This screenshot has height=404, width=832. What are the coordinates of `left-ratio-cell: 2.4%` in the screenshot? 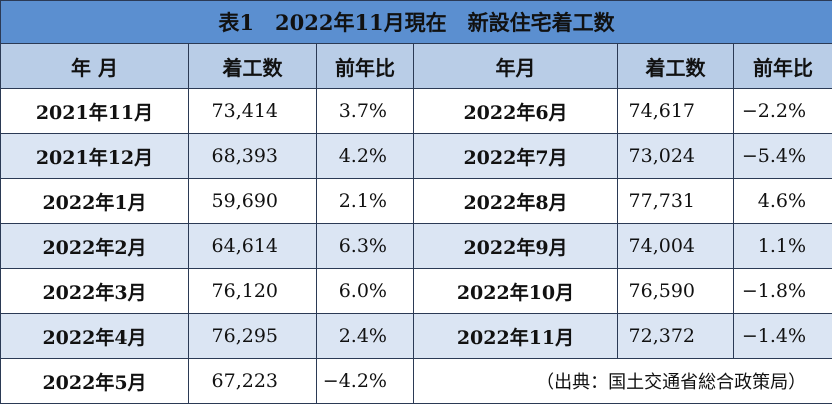 It's located at (365, 336).